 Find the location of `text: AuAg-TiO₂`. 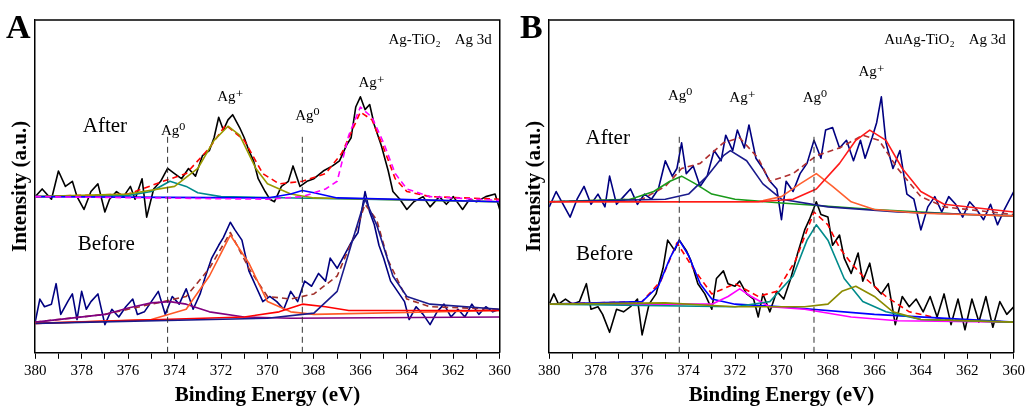

text: AuAg-TiO₂ is located at coordinates (919, 39).